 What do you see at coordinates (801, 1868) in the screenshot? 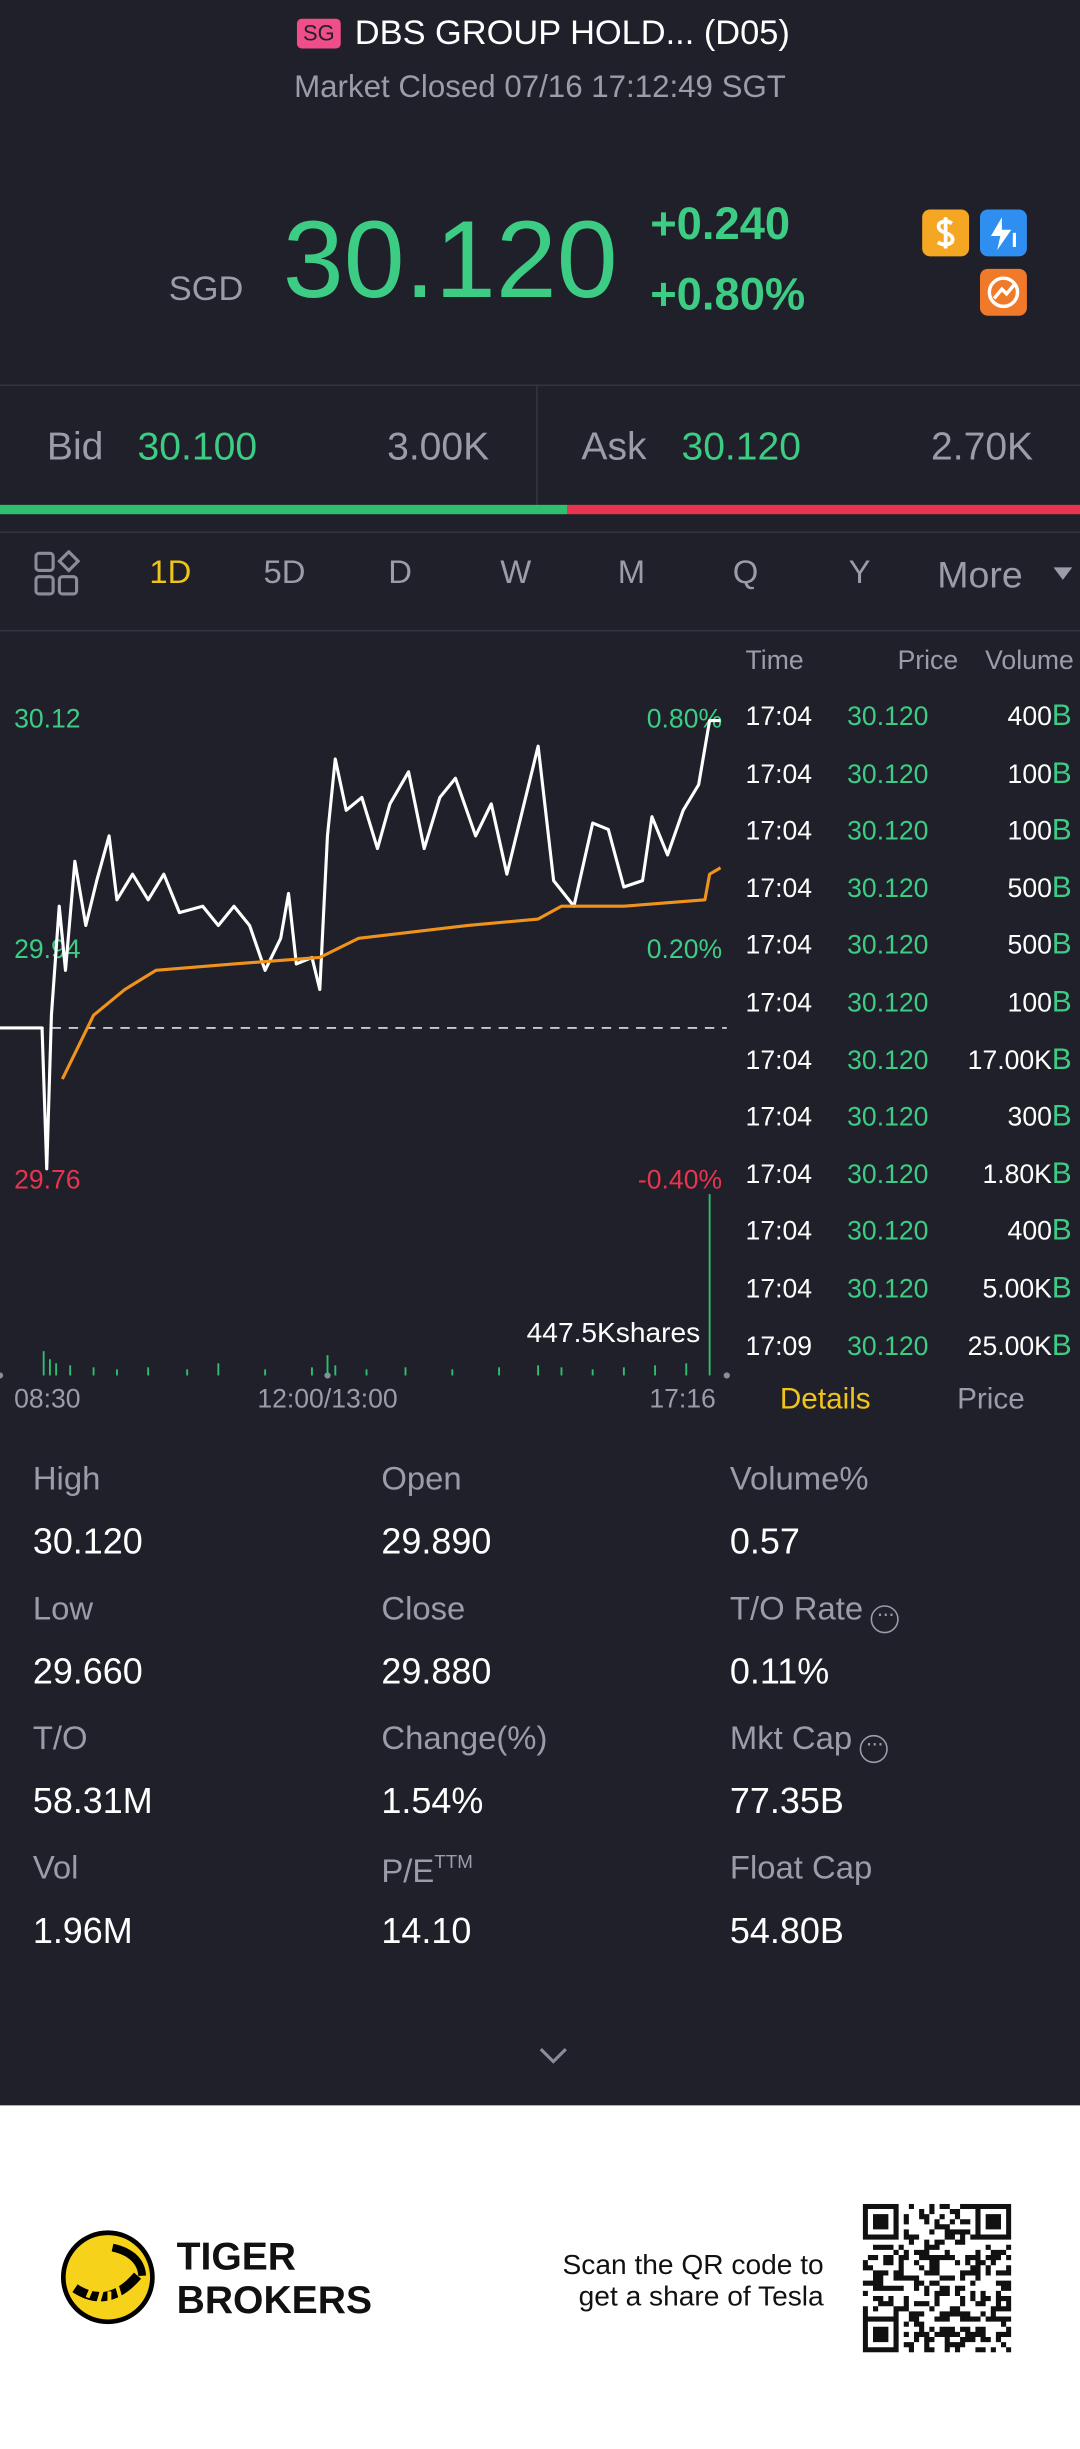
I see `stat-label-text: Float Cap` at bounding box center [801, 1868].